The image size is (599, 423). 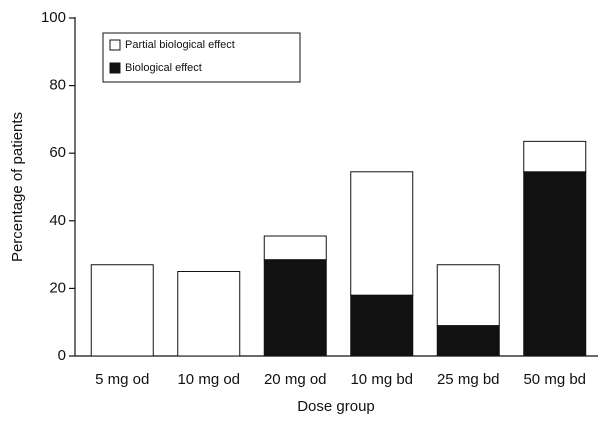 I want to click on y-tick-label: 80, so click(x=57, y=85).